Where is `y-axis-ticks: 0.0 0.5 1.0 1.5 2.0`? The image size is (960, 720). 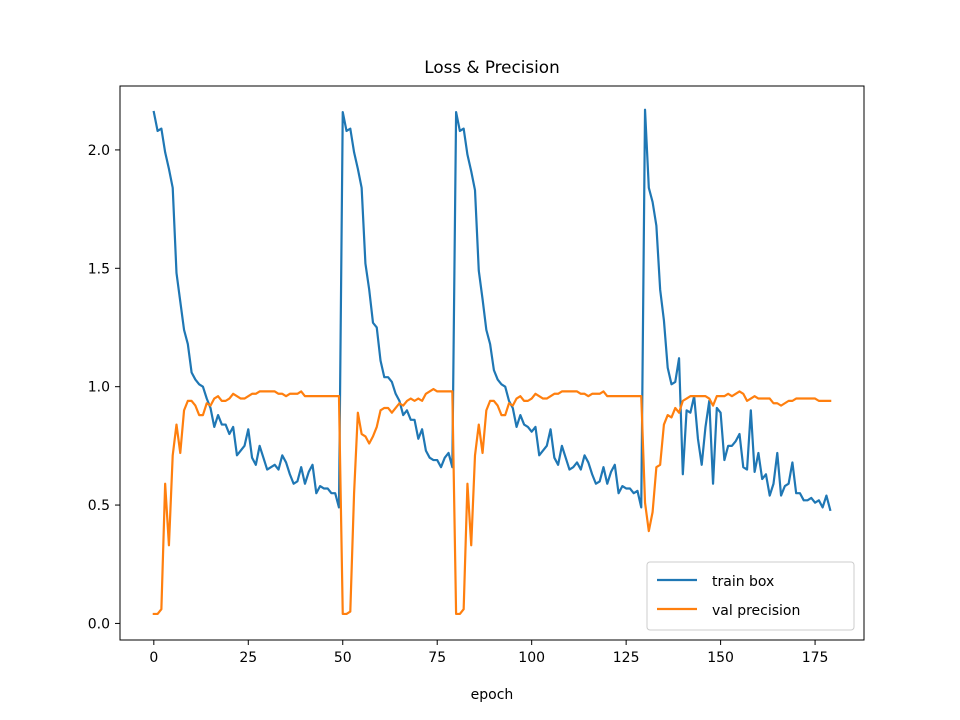 y-axis-ticks: 0.0 0.5 1.0 1.5 2.0 is located at coordinates (104, 387).